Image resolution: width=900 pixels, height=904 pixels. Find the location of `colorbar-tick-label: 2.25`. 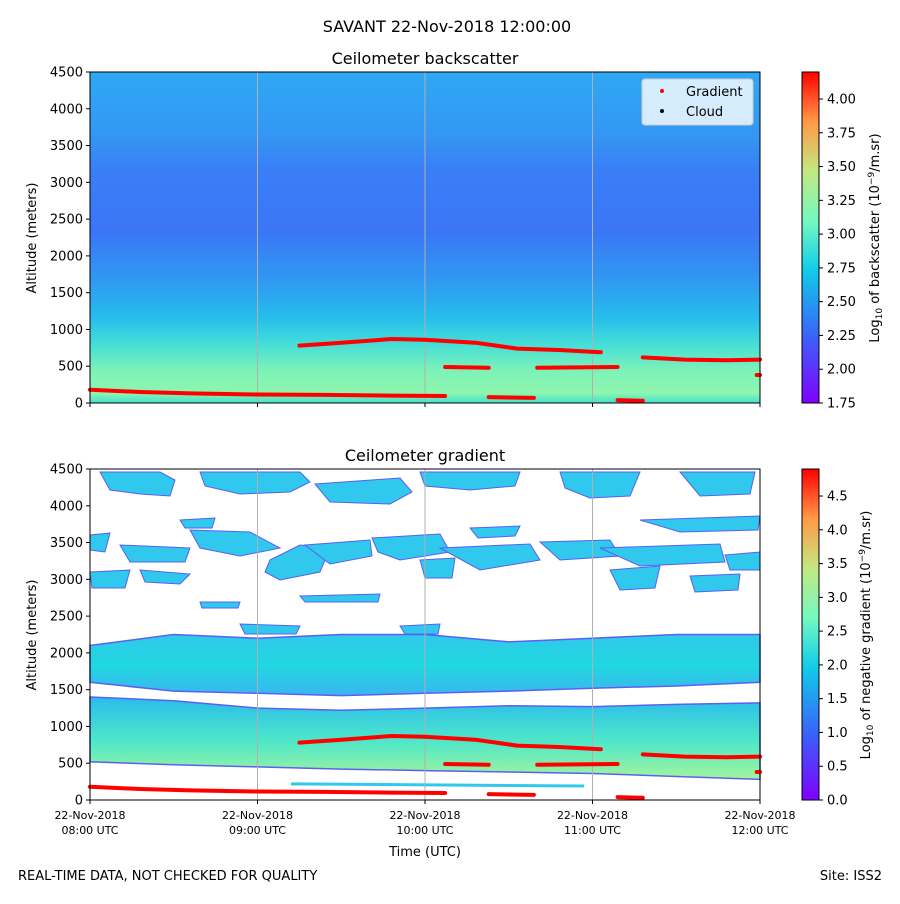

colorbar-tick-label: 2.25 is located at coordinates (841, 336).